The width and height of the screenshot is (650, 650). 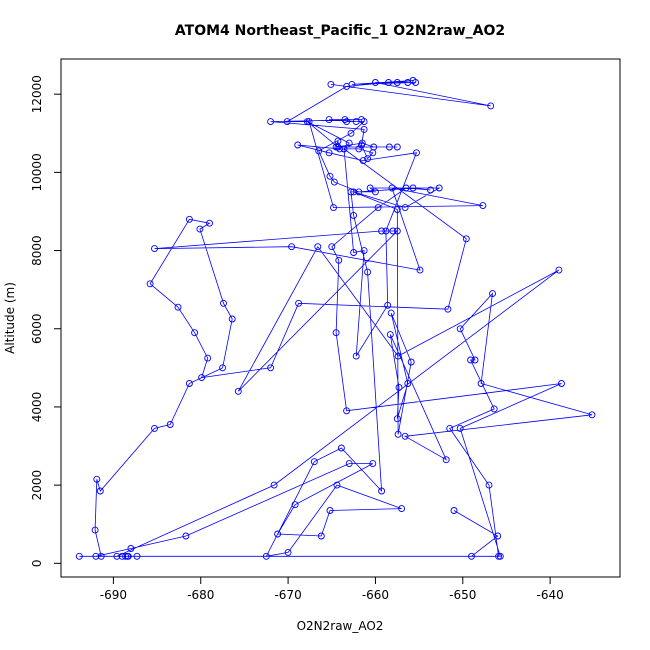 What do you see at coordinates (200, 595) in the screenshot?
I see `x-tick-label: -680` at bounding box center [200, 595].